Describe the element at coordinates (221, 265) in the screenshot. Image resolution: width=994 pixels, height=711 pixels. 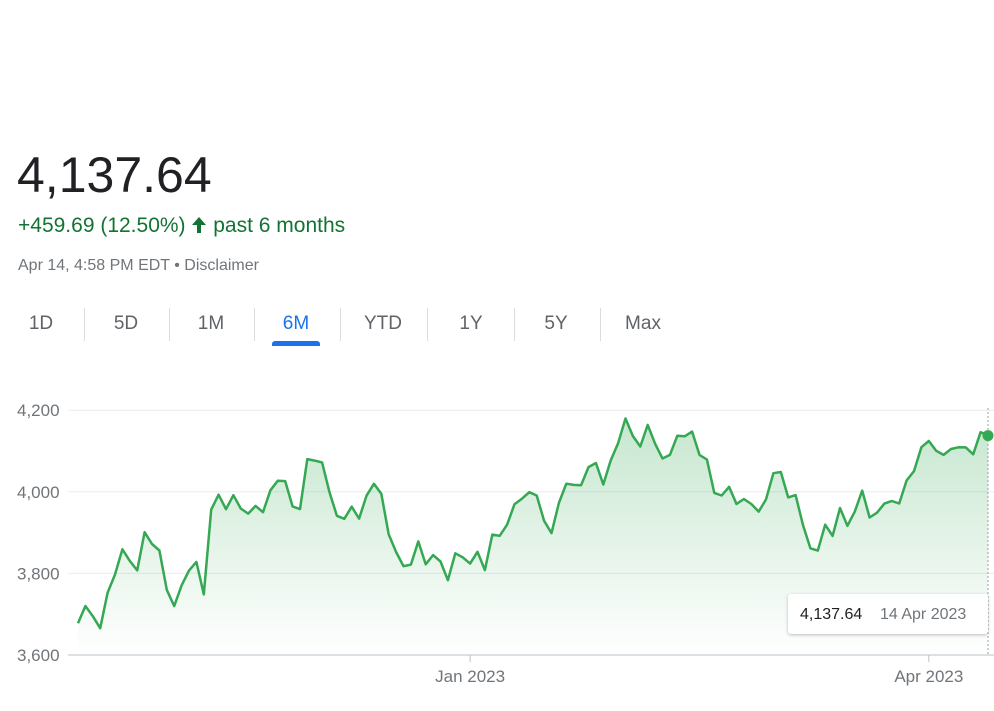
I see `disclaimer-link: Disclaimer` at that location.